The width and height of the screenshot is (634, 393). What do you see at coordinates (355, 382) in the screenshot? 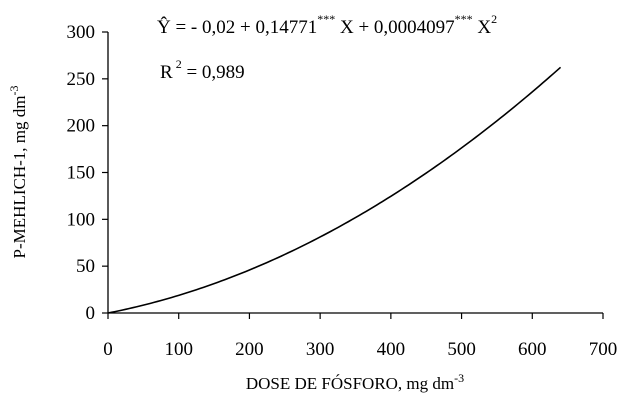
I see `x-axis-title: DOSE DE FÓSFORO, mg dm-3` at bounding box center [355, 382].